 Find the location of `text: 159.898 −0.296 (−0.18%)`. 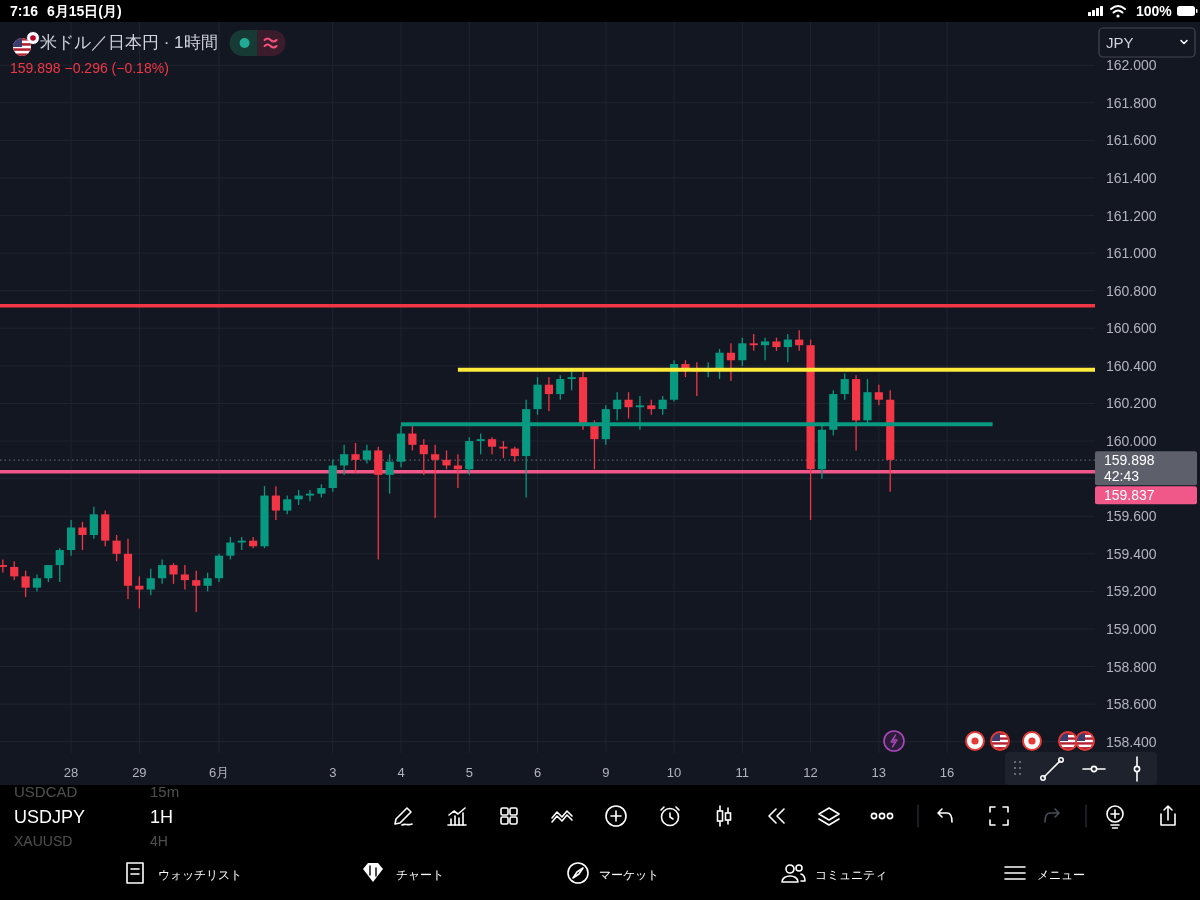

text: 159.898 −0.296 (−0.18%) is located at coordinates (89, 68).